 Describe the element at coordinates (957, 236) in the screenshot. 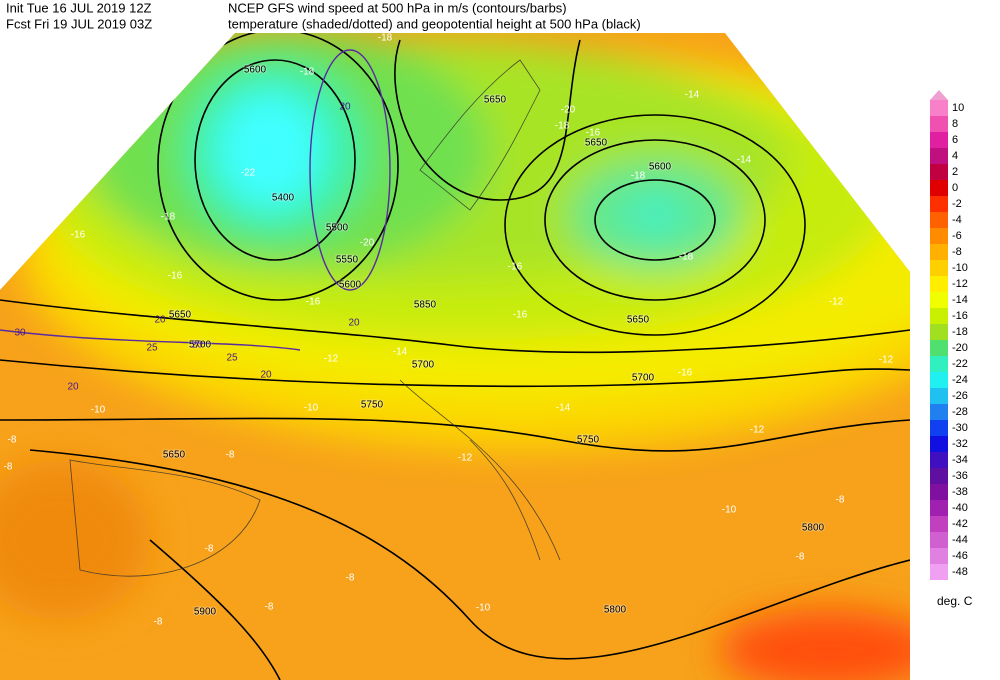

I see `colorbar-label: -6` at that location.